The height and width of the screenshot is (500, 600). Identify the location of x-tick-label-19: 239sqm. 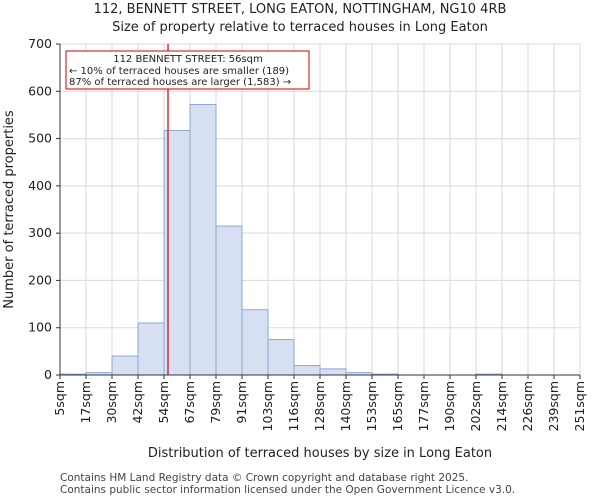
(553, 406).